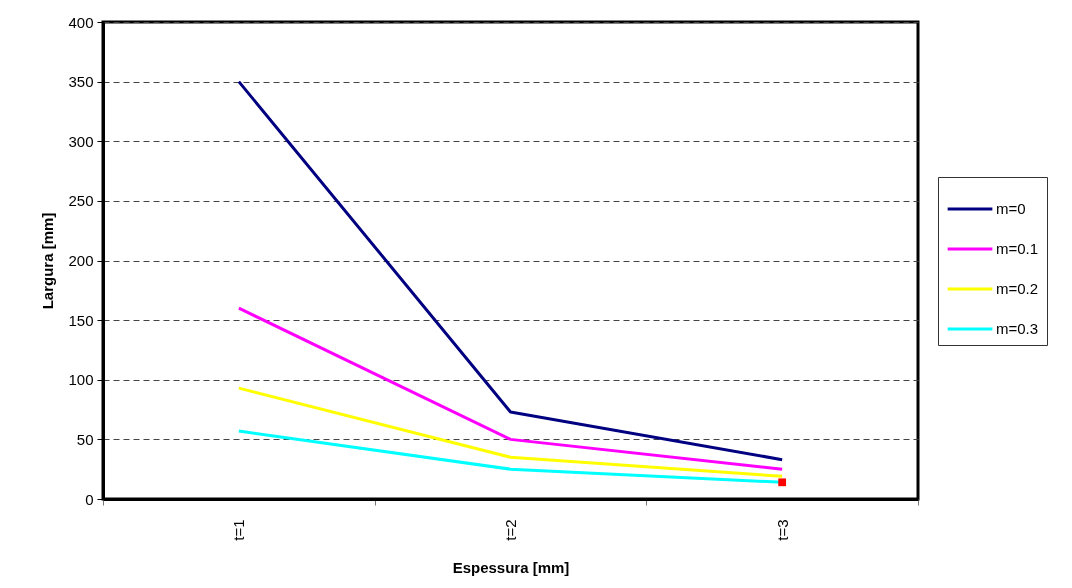 This screenshot has width=1072, height=588. Describe the element at coordinates (511, 567) in the screenshot. I see `x-axis-title: Espessura [mm]` at that location.